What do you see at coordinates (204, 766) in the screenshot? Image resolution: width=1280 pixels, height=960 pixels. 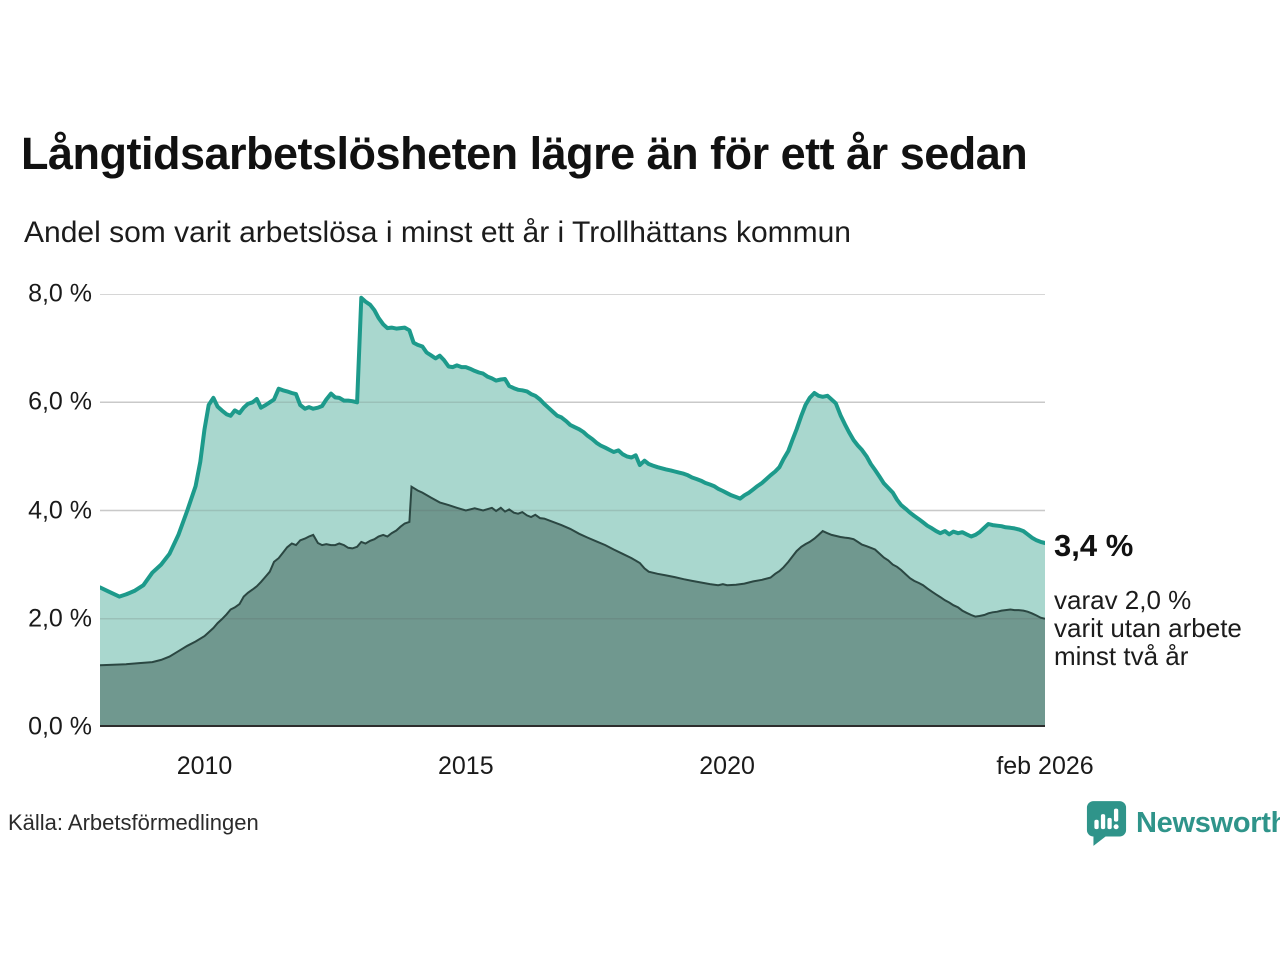 I see `x-tick-label: 2010` at bounding box center [204, 766].